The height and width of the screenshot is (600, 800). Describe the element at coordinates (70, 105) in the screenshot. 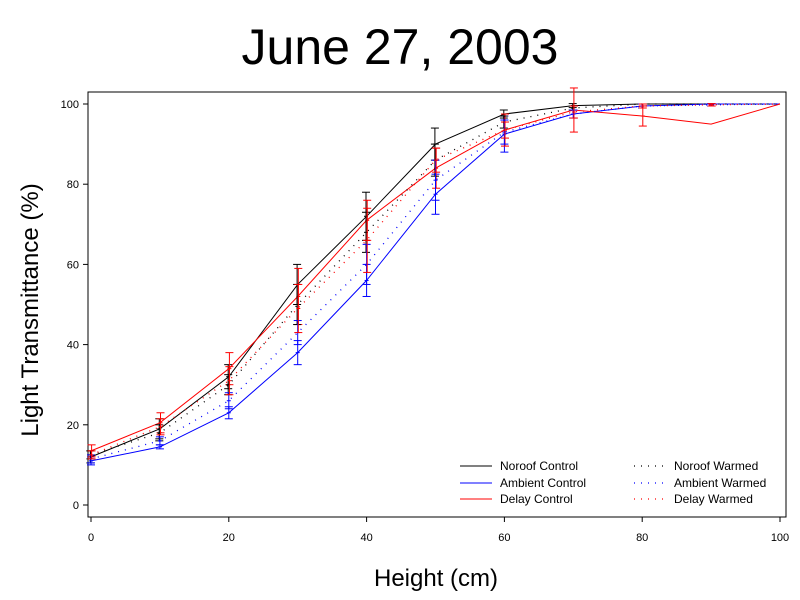

I see `y-tick-label: 100` at that location.